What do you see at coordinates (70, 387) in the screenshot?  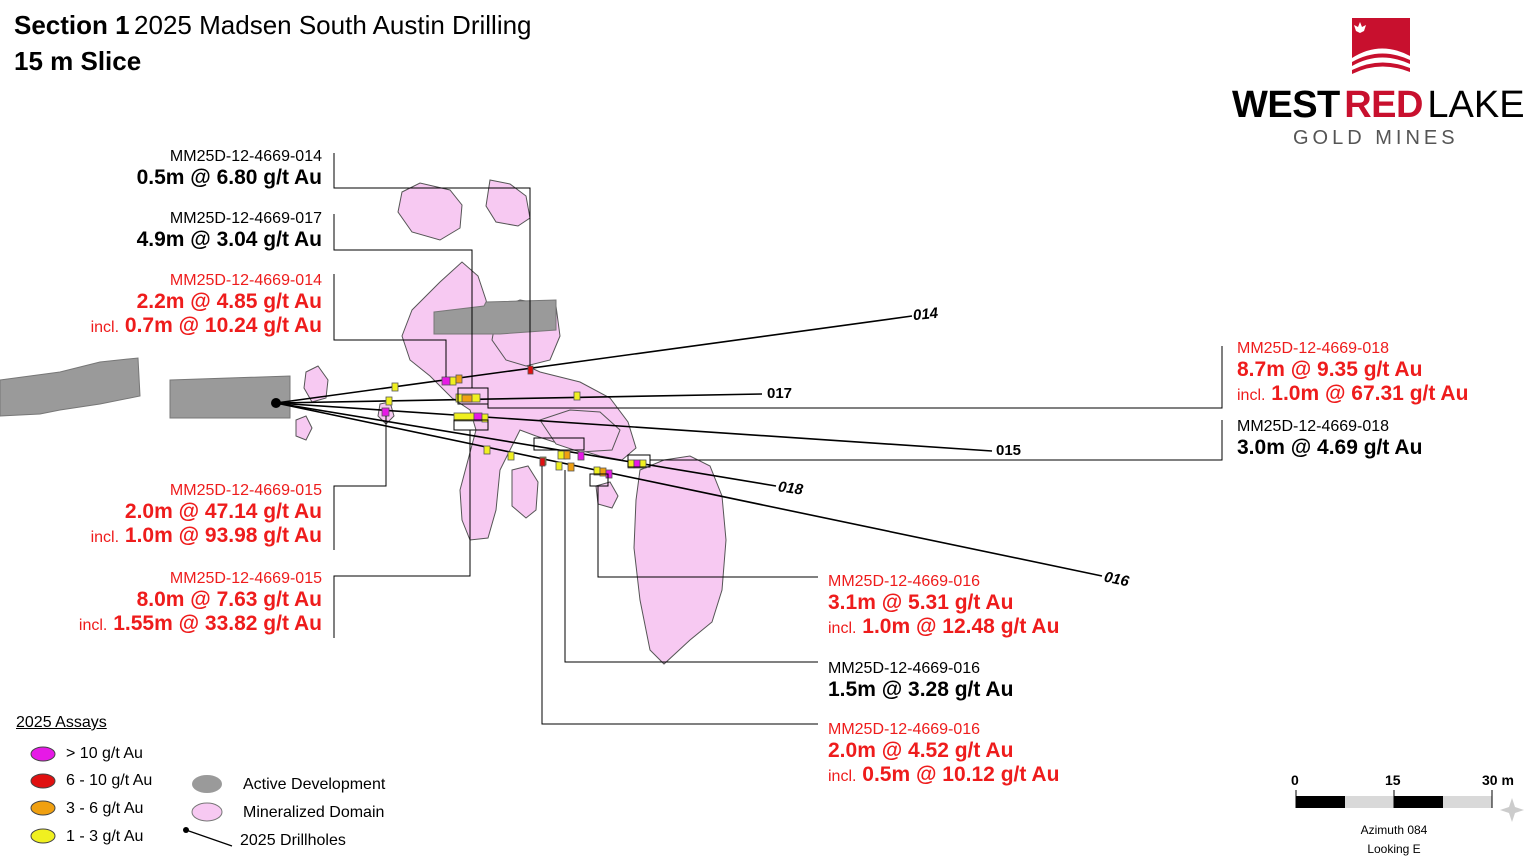 I see `development-drift-left` at bounding box center [70, 387].